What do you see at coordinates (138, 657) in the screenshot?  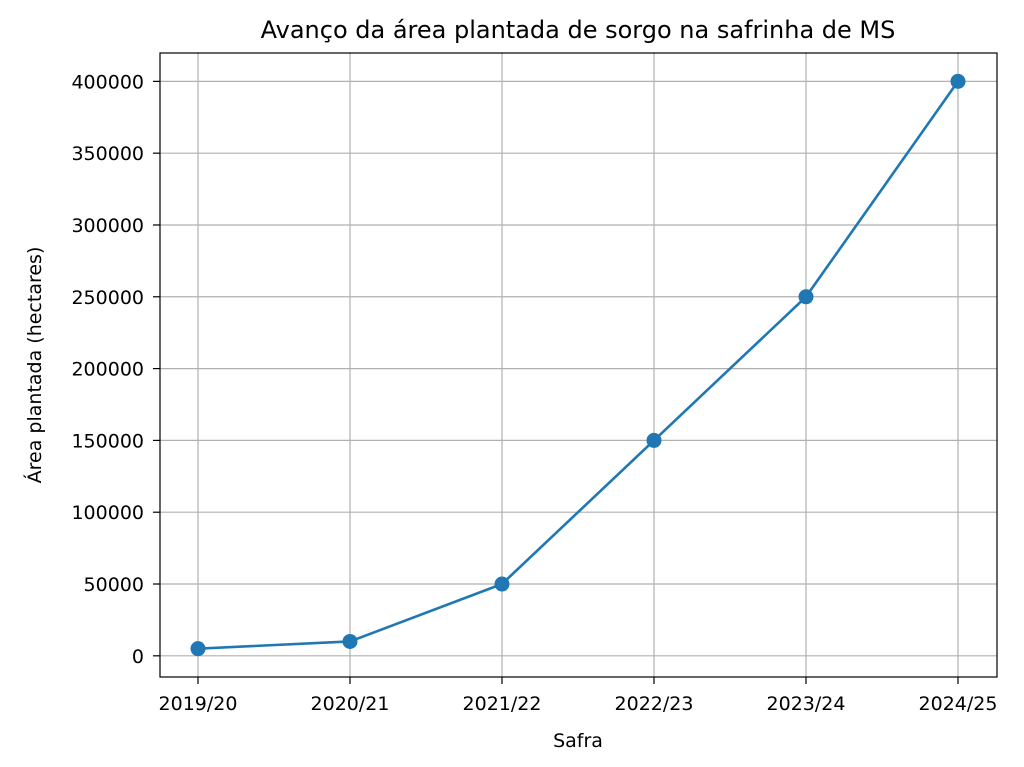 I see `y-tick-label: 0` at bounding box center [138, 657].